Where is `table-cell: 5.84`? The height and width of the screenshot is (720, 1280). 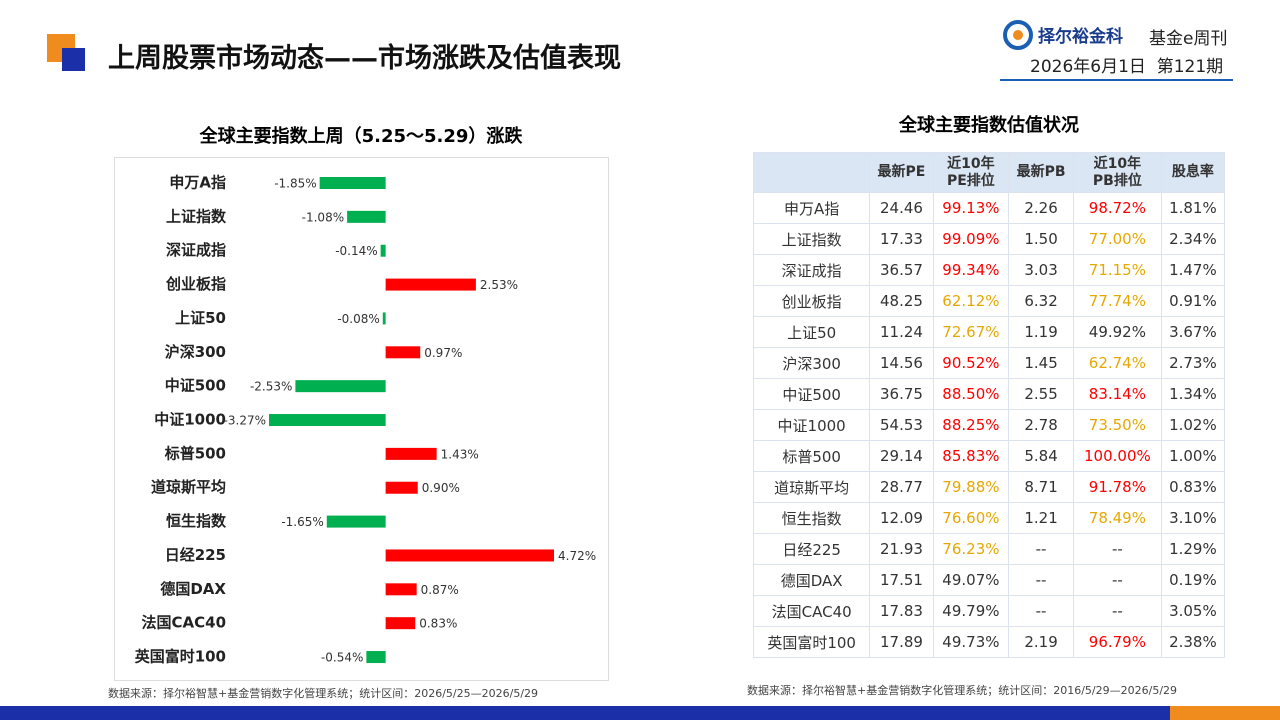 table-cell: 5.84 is located at coordinates (1041, 456).